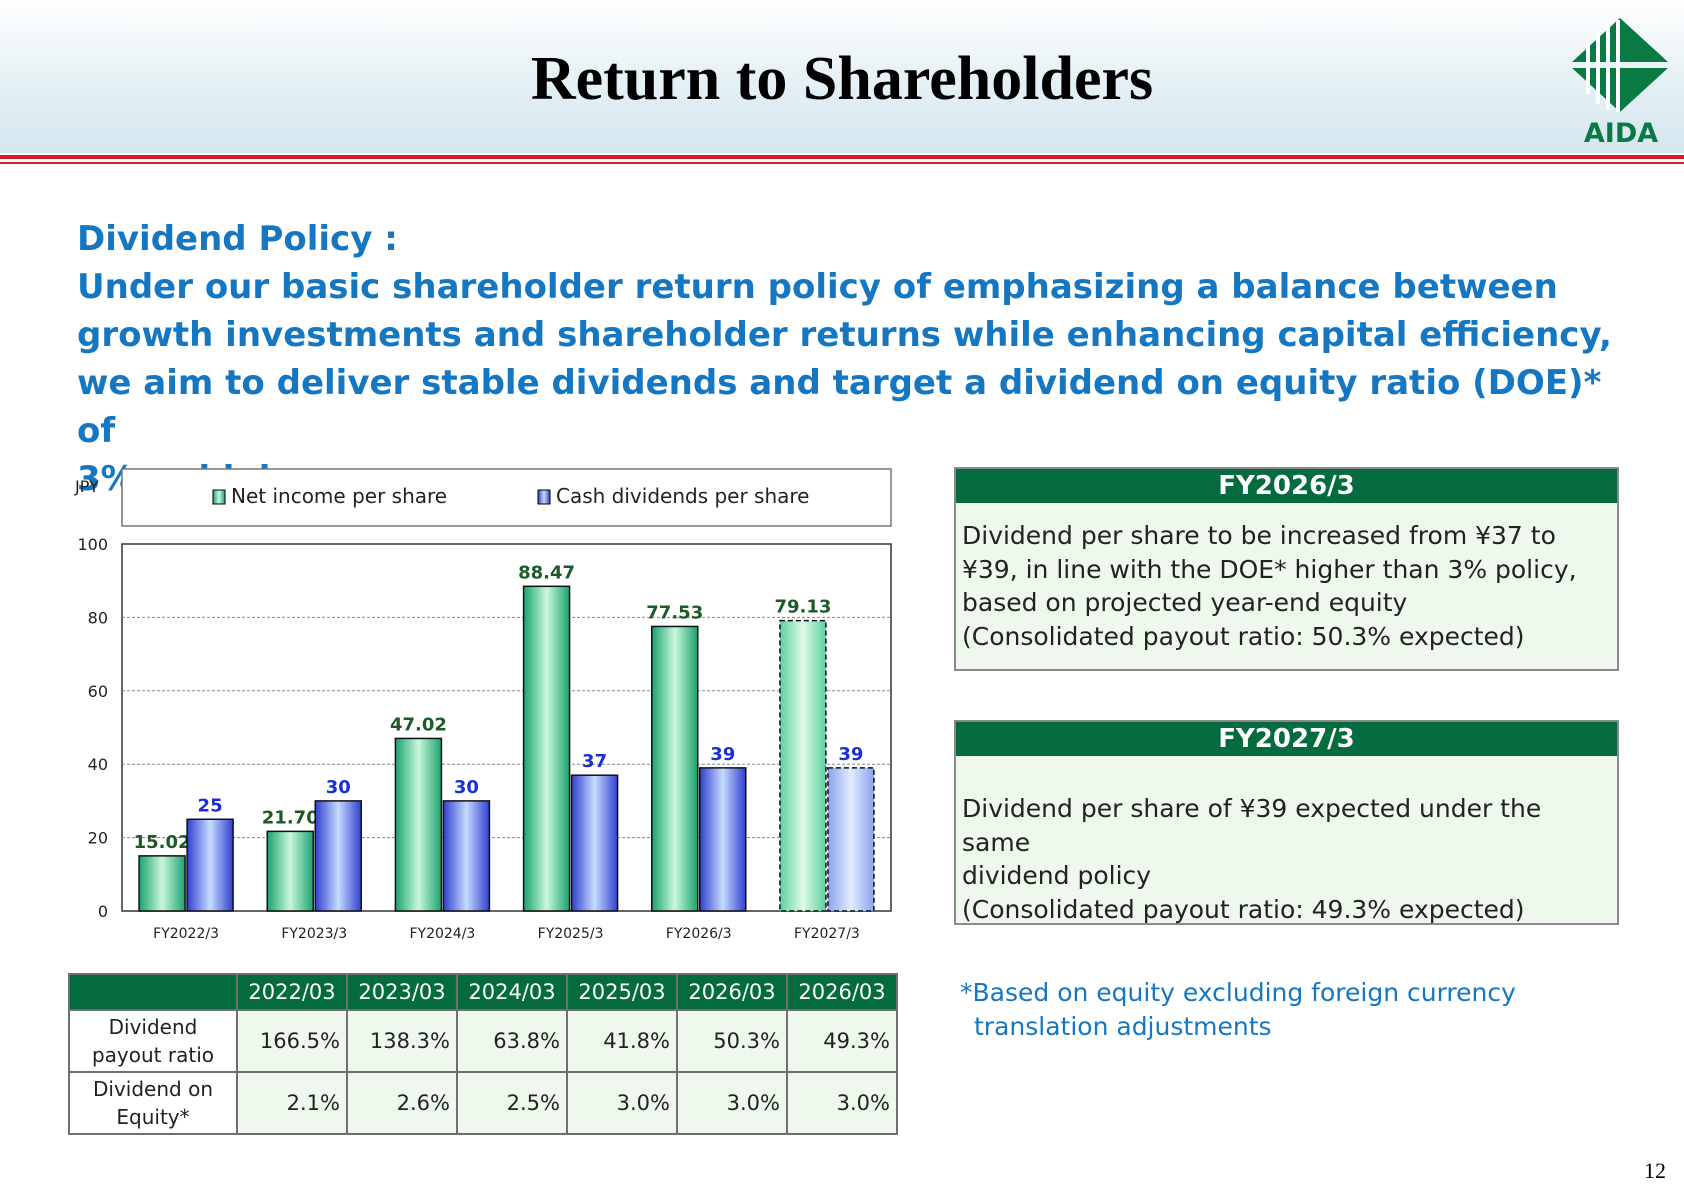  Describe the element at coordinates (842, 79) in the screenshot. I see `page-title: Return to Shareholders` at that location.